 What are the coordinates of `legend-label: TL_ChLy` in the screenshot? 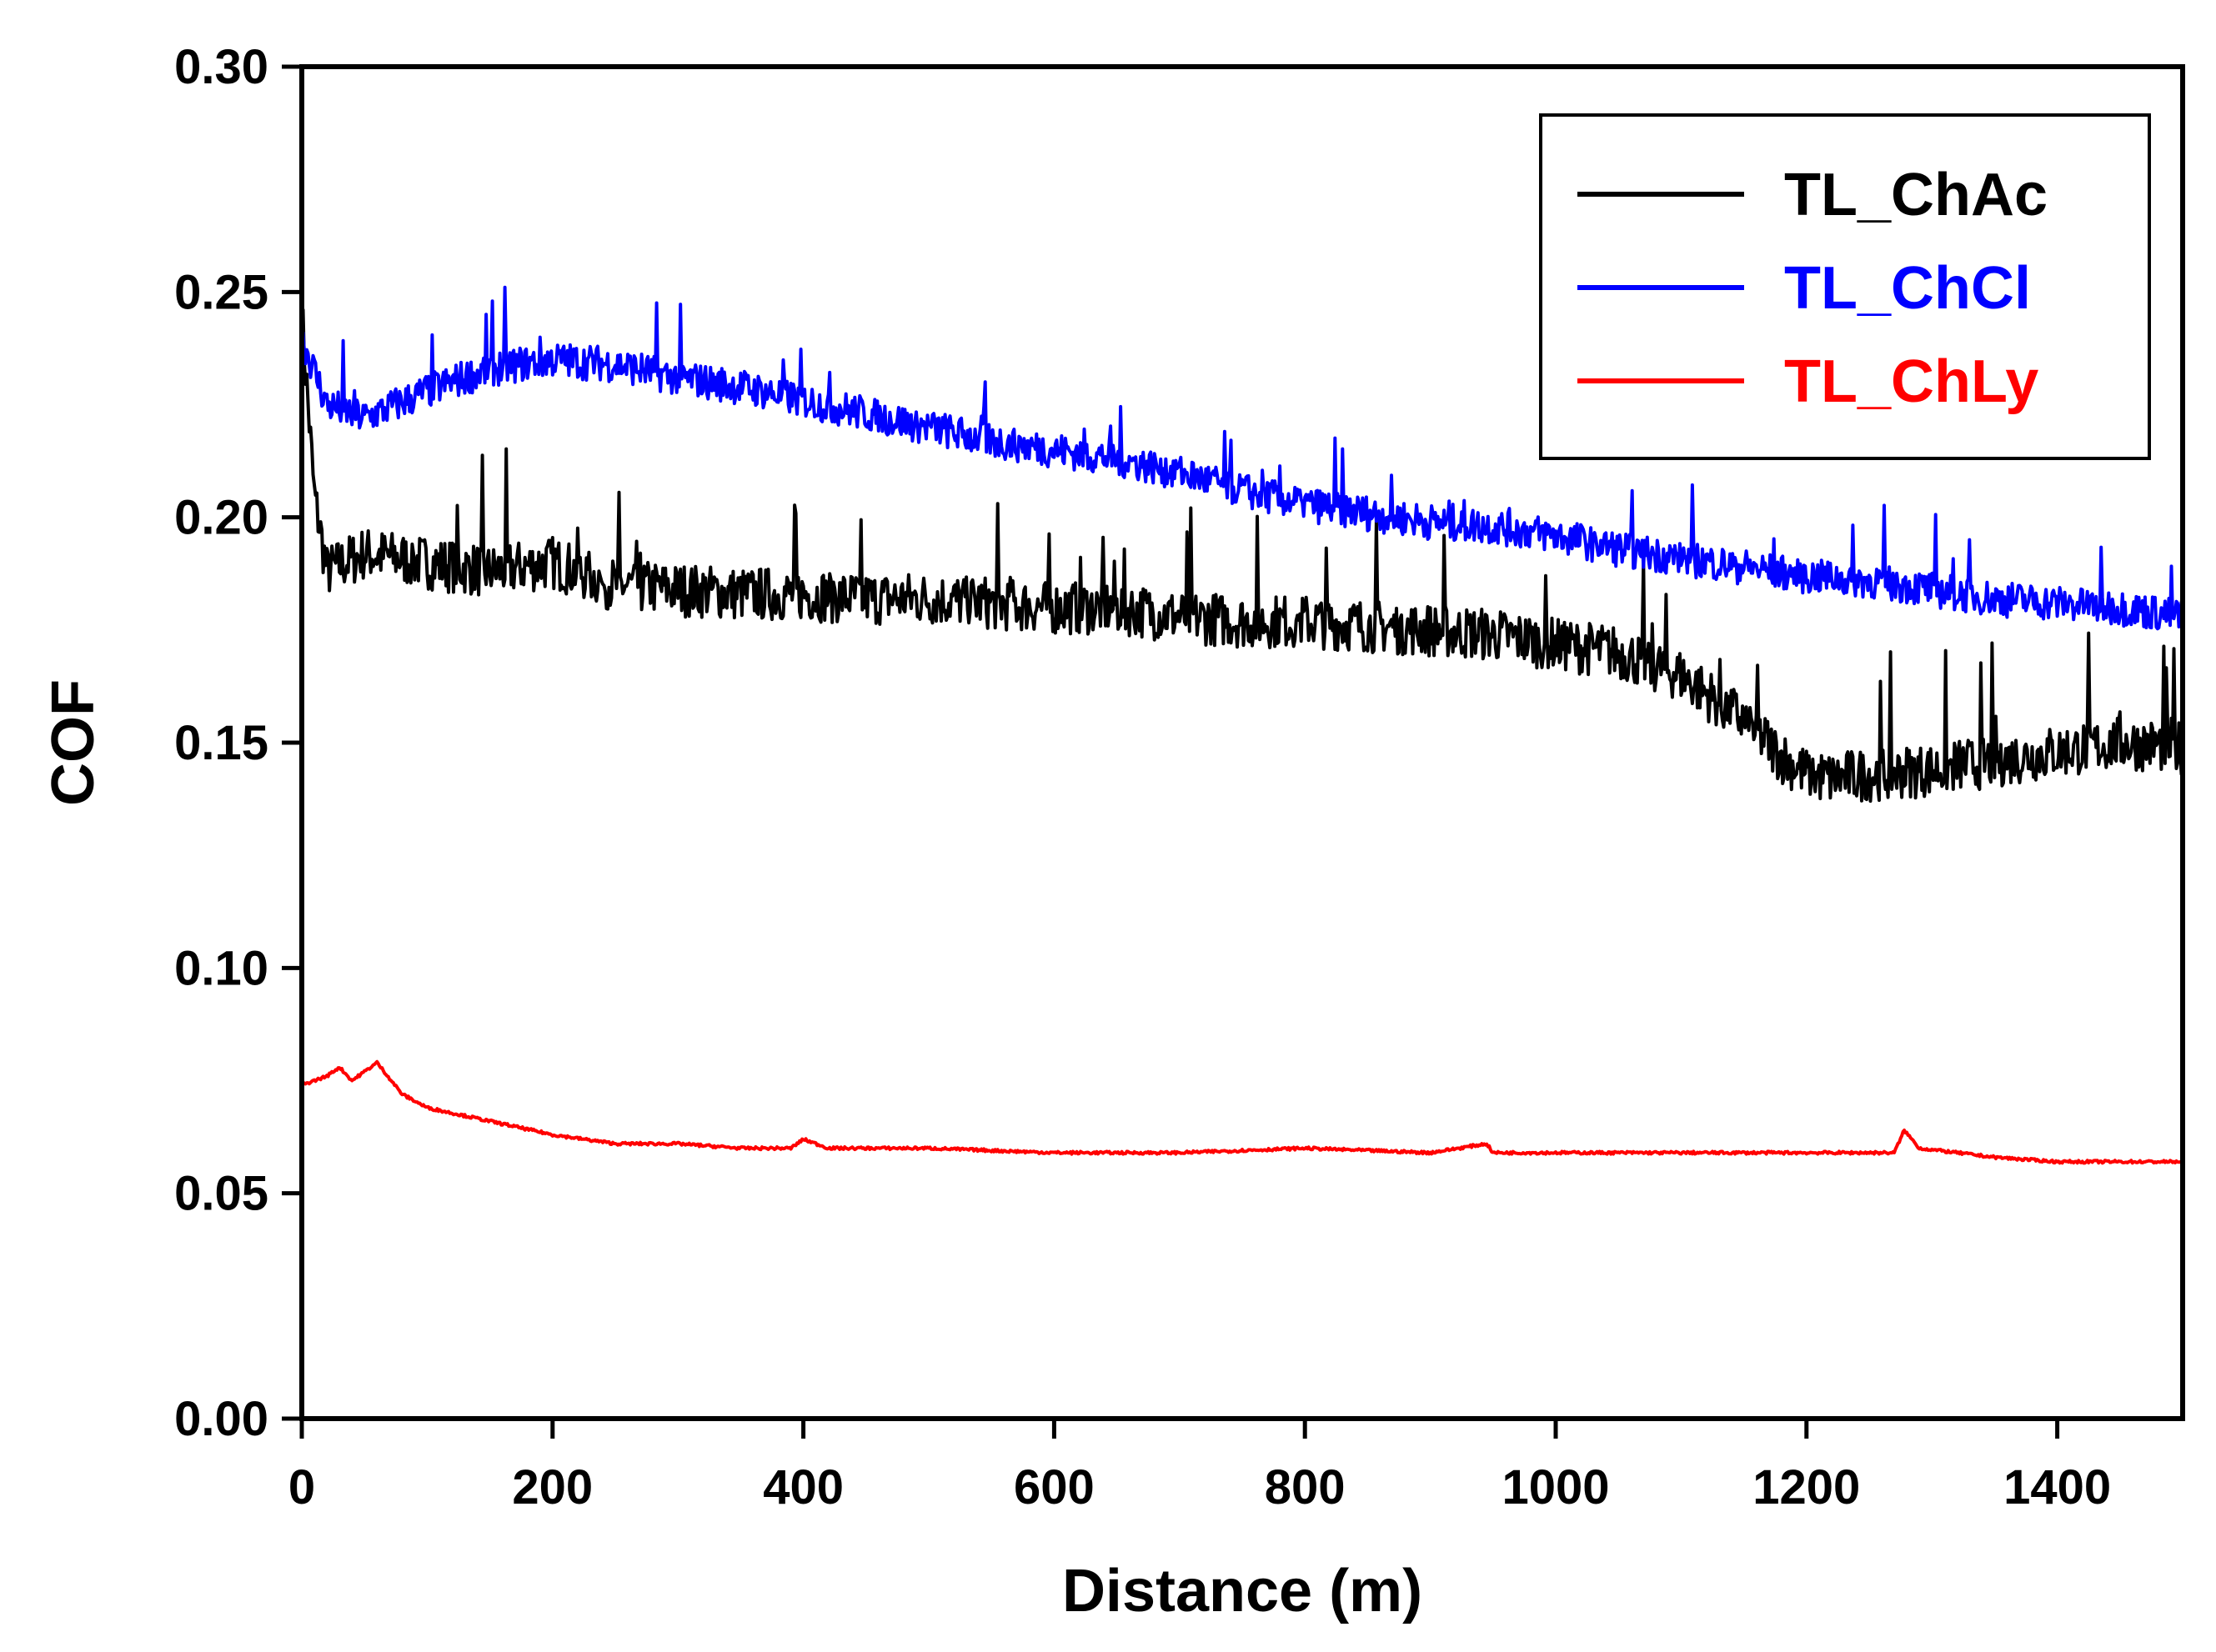 It's located at (1911, 381).